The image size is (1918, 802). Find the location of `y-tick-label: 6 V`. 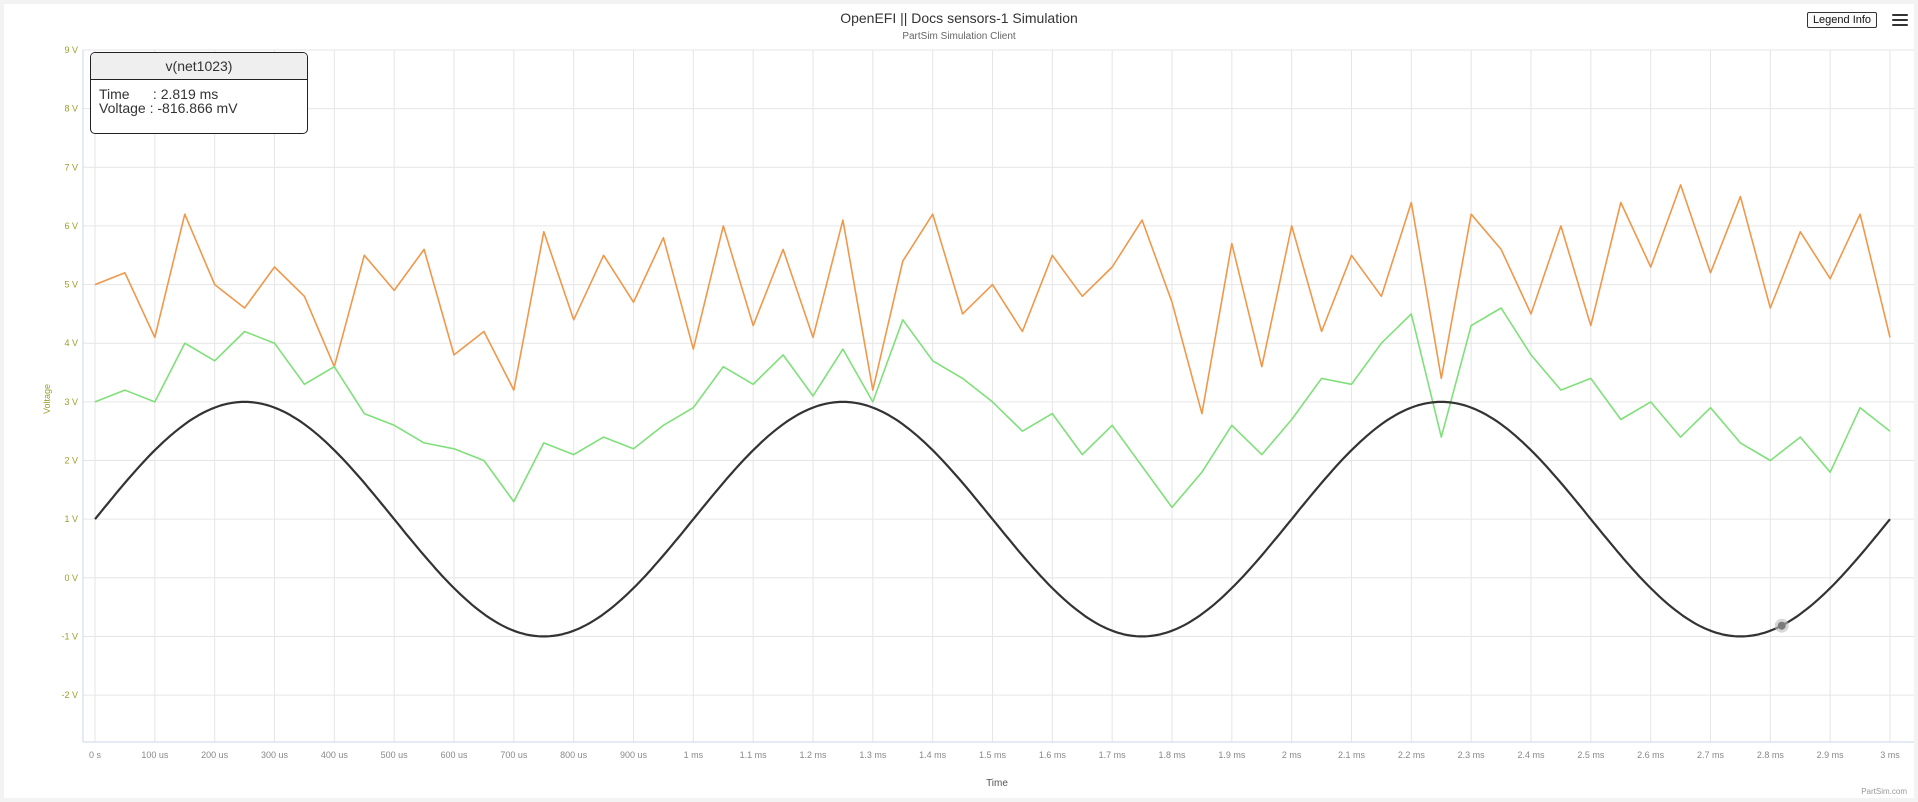

y-tick-label: 6 V is located at coordinates (71, 226).